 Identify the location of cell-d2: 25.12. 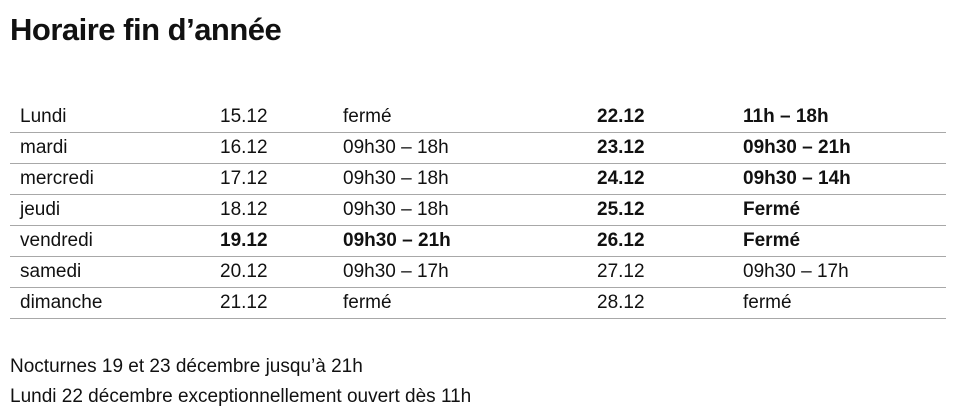
(621, 209).